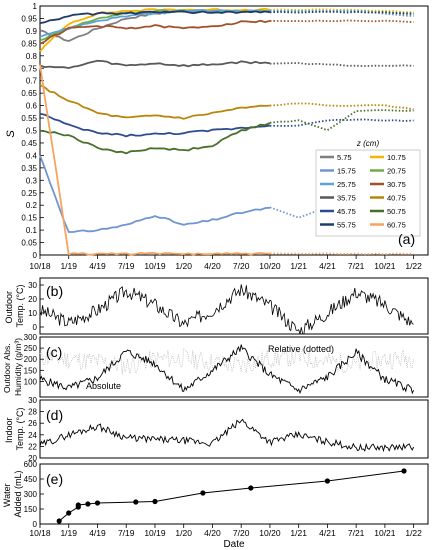 The image size is (432, 550). Describe the element at coordinates (54, 291) in the screenshot. I see `panel-b-tag: (b)` at that location.